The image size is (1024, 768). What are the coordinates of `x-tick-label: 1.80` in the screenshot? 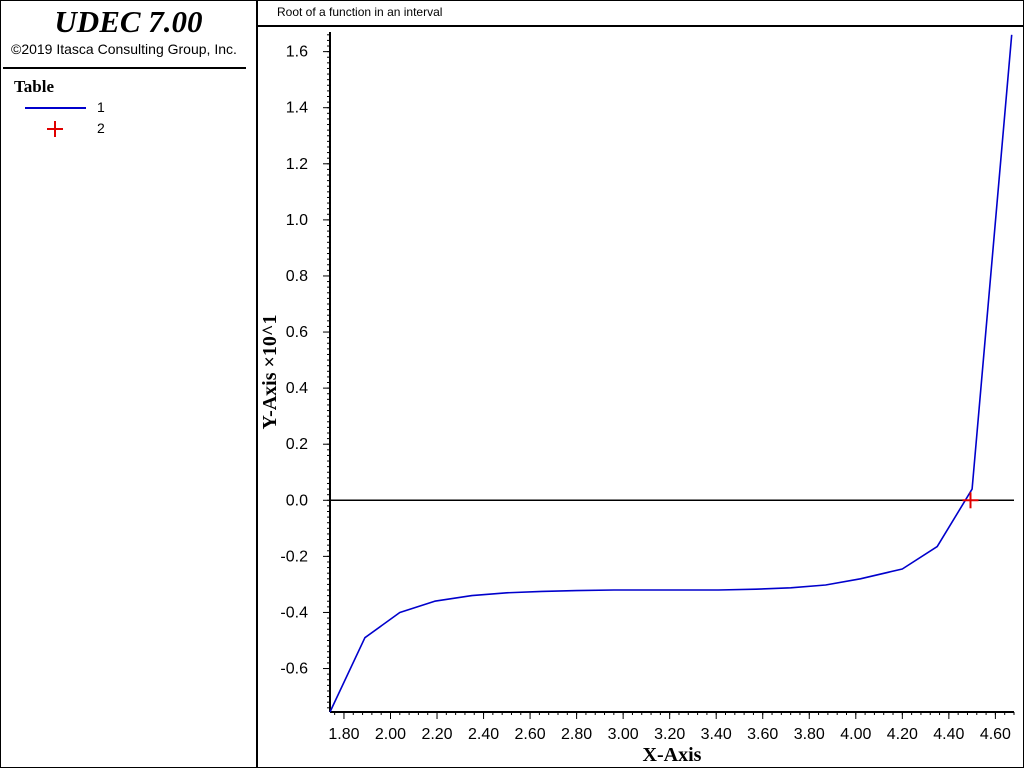 It's located at (343, 734).